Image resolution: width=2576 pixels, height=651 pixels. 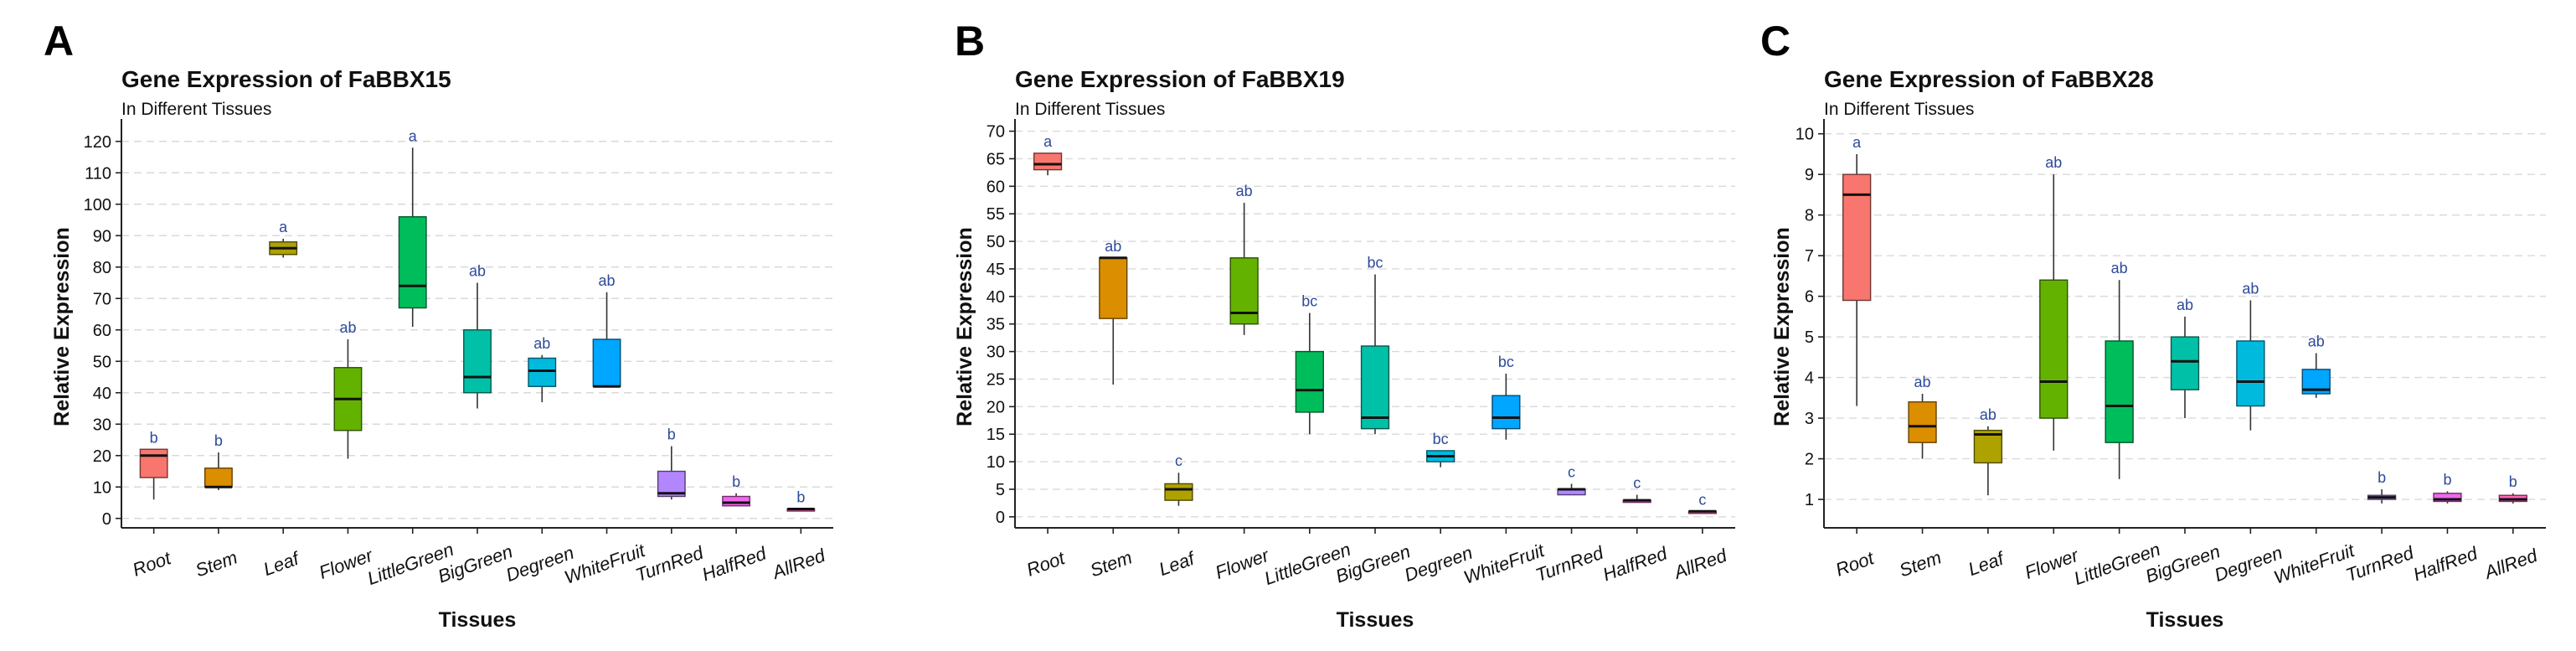 What do you see at coordinates (1809, 337) in the screenshot?
I see `y-tick-label: 5` at bounding box center [1809, 337].